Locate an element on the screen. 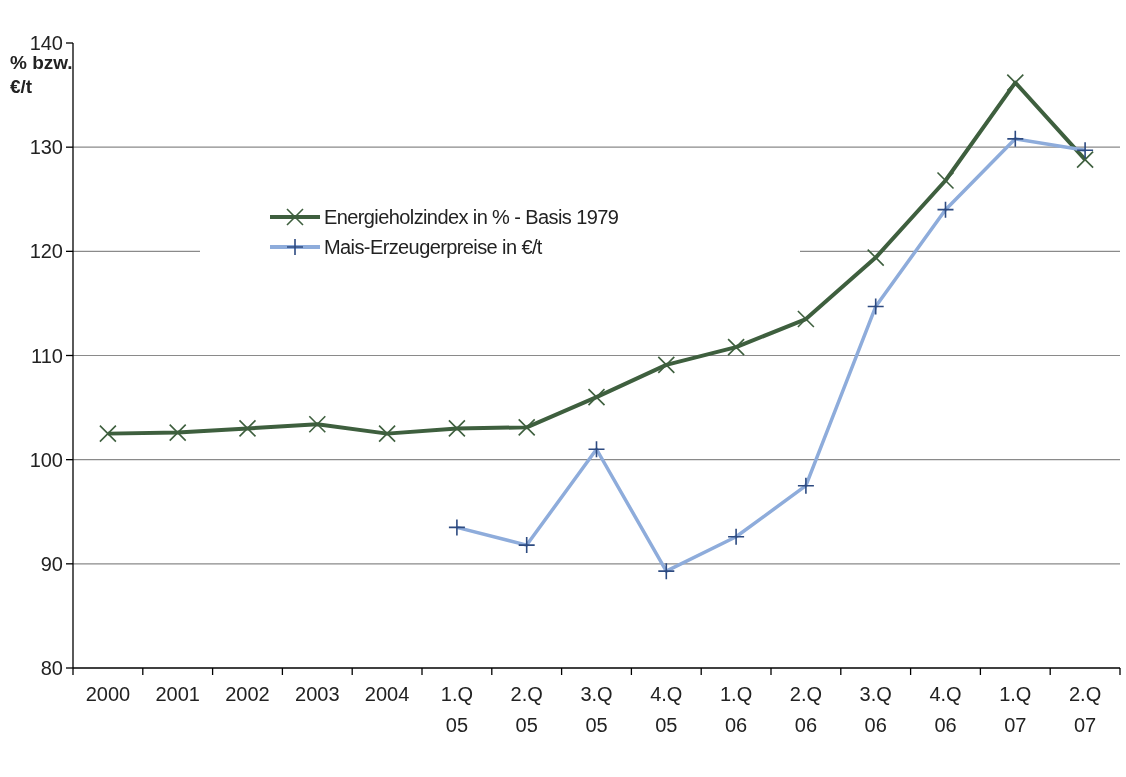 The image size is (1126, 777). x-tick-label: 2.Q 06 is located at coordinates (806, 709).